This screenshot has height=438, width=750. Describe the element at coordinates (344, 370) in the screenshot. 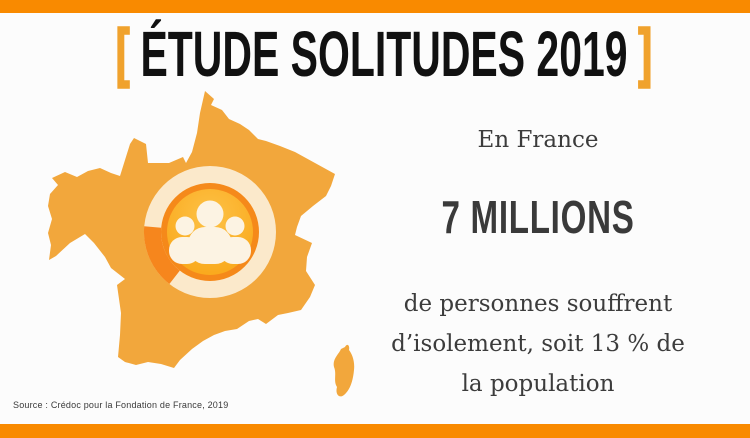

I see `corsica-shape` at that location.